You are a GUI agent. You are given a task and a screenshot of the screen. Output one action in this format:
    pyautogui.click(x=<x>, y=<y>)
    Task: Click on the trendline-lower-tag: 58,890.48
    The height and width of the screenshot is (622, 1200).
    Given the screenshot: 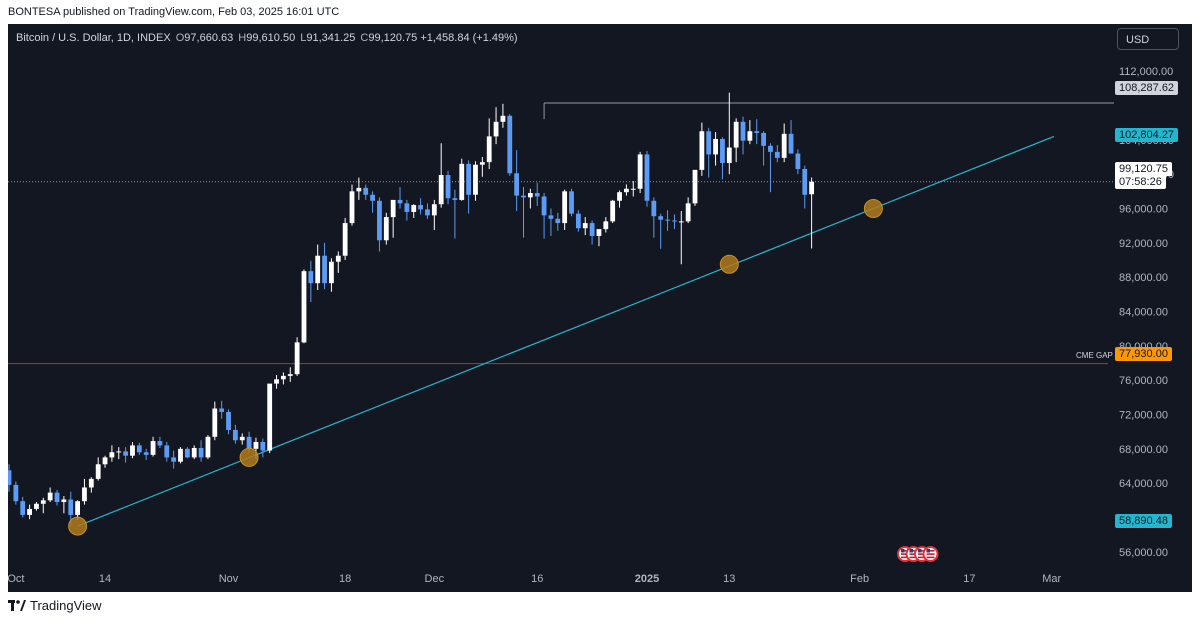 What is the action you would take?
    pyautogui.click(x=1143, y=521)
    